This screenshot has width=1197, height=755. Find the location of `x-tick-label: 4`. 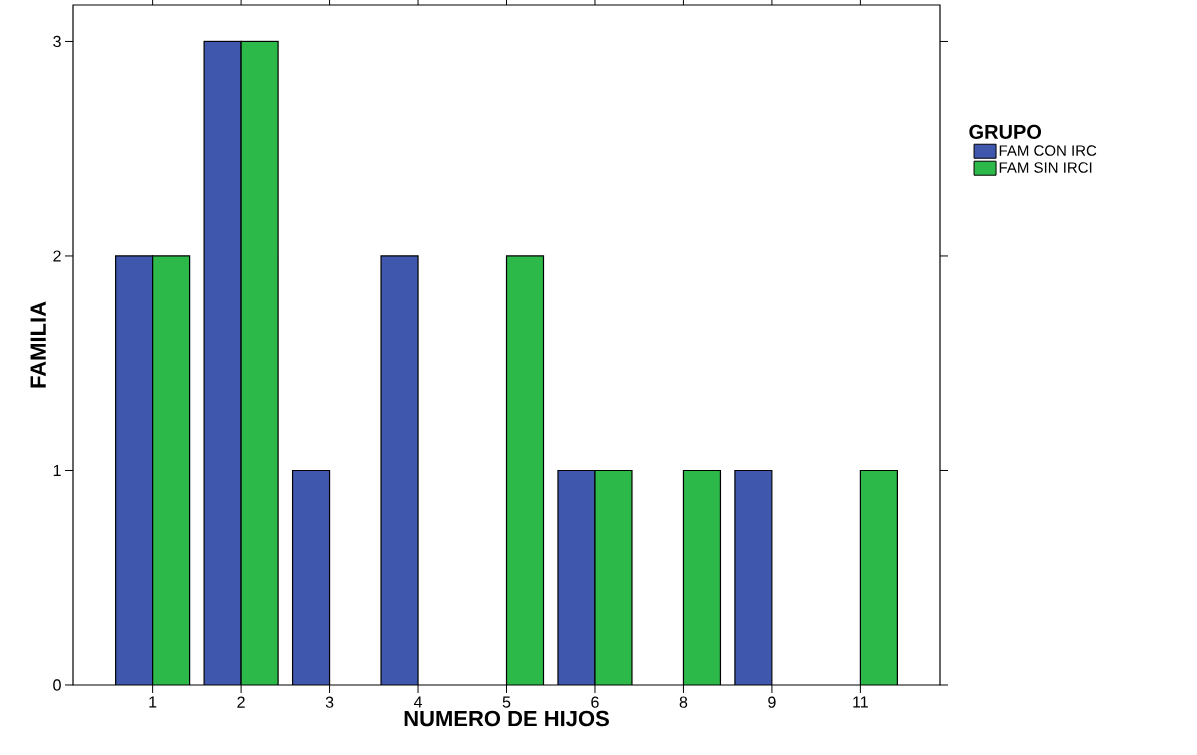

x-tick-label: 4 is located at coordinates (418, 702).